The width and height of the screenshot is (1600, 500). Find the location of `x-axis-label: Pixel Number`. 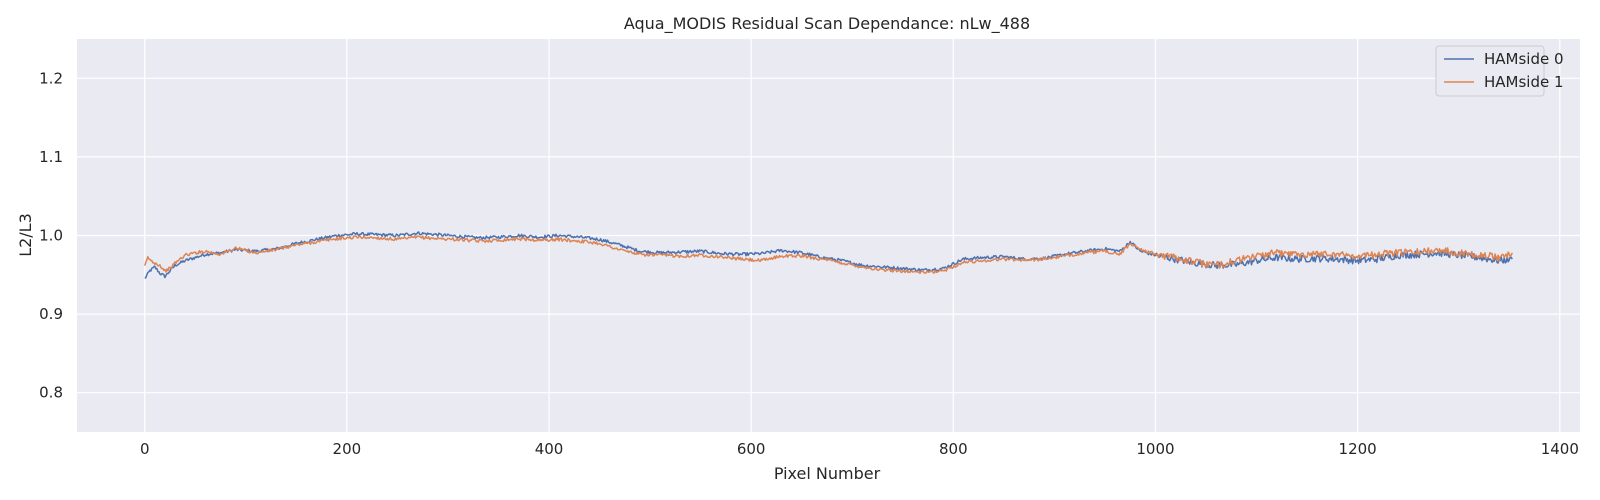

x-axis-label: Pixel Number is located at coordinates (827, 473).